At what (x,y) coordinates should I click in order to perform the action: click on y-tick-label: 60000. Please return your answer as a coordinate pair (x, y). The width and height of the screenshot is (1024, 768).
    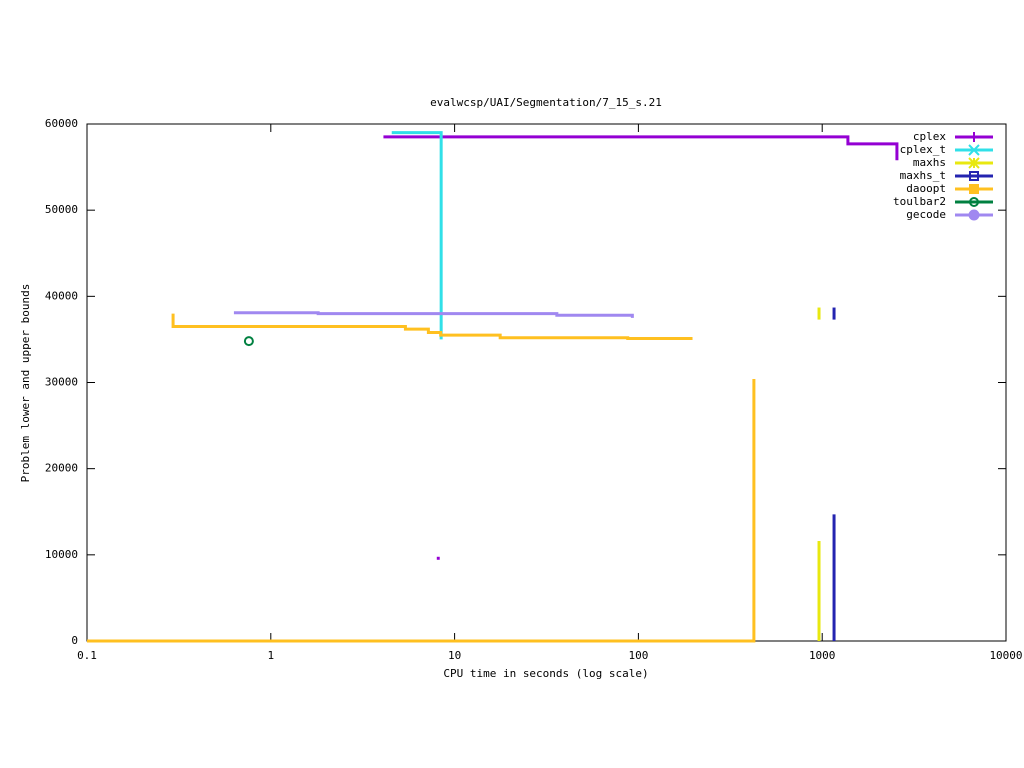
    Looking at the image, I should click on (61, 123).